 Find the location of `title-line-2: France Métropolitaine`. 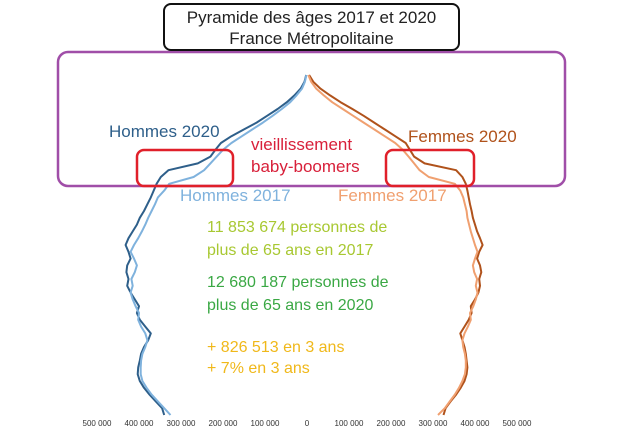

title-line-2: France Métropolitaine is located at coordinates (311, 38).